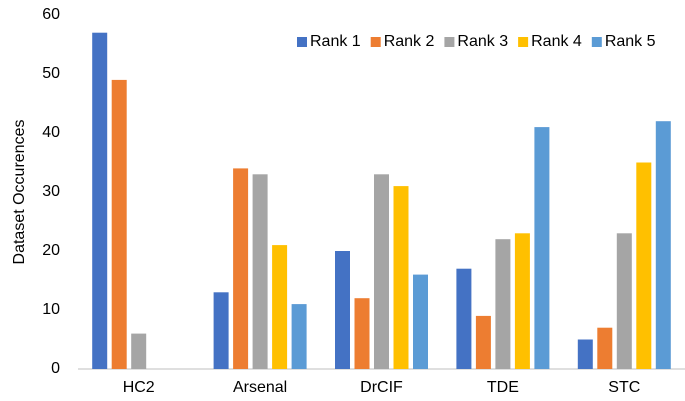  Describe the element at coordinates (51, 132) in the screenshot. I see `y-tick-label: 40` at that location.